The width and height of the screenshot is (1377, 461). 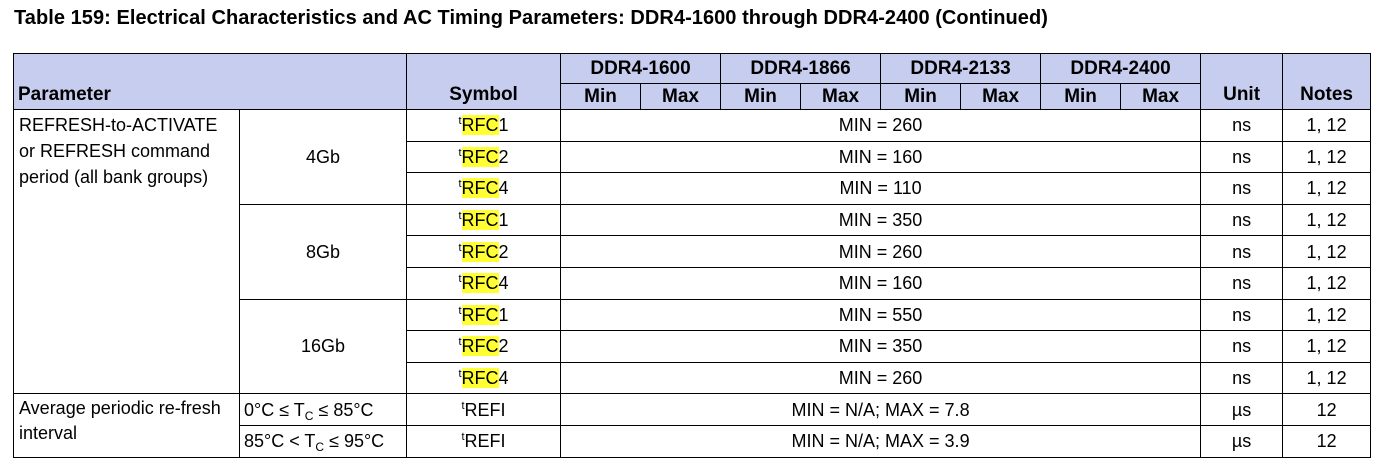 I want to click on cond-sub: C, so click(x=309, y=415).